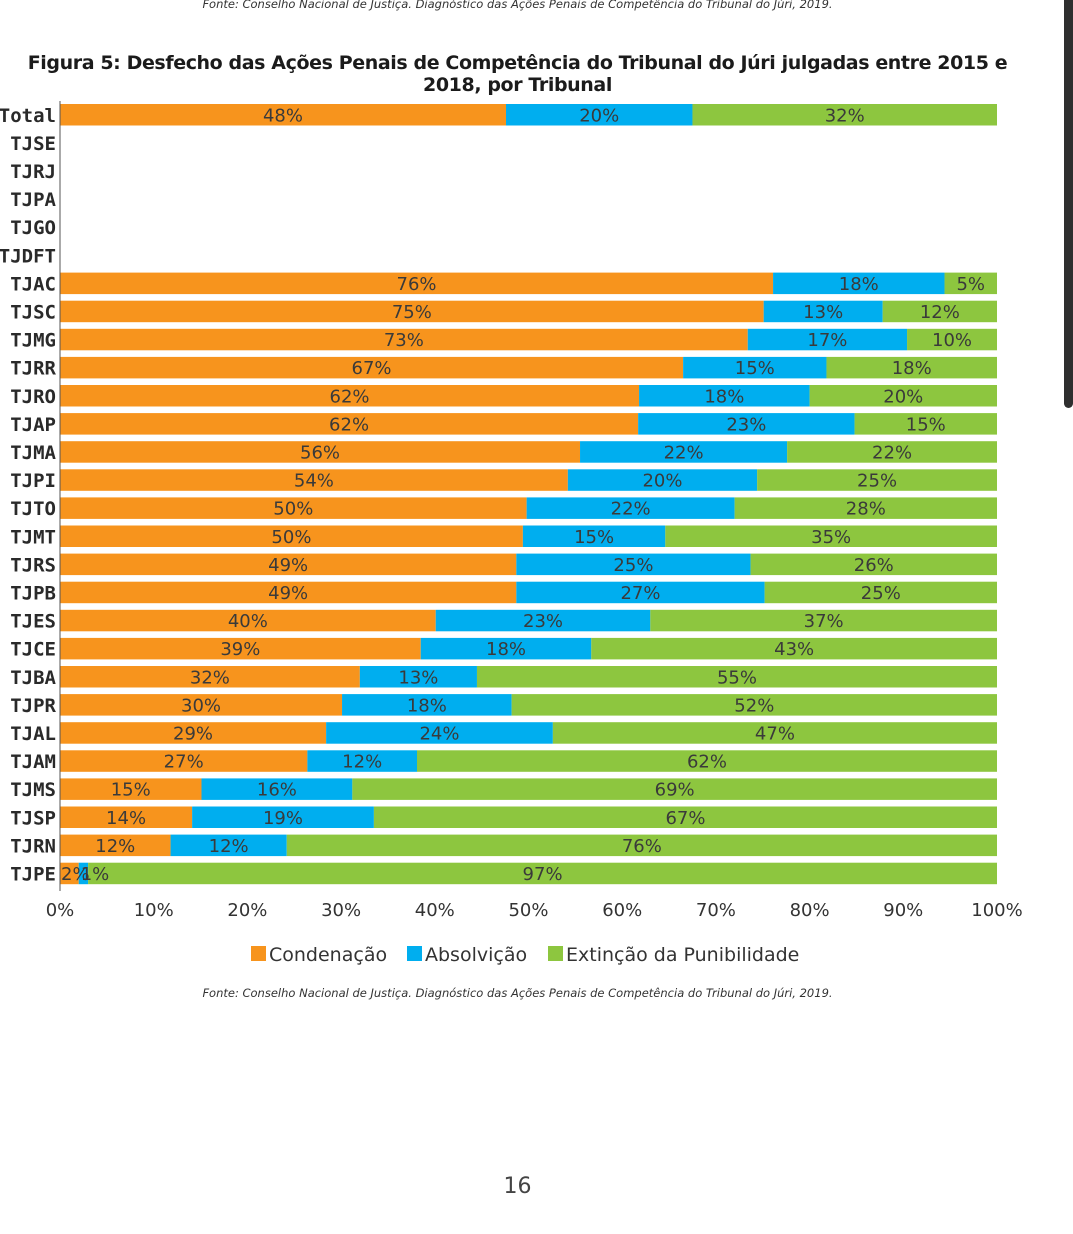  I want to click on bar-tjpi-condenacao, so click(314, 480).